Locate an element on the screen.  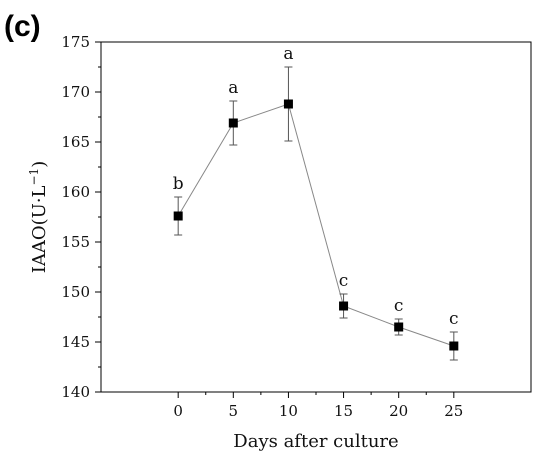
x-axis: 0 5 10 15 20 25 is located at coordinates (318, 406).